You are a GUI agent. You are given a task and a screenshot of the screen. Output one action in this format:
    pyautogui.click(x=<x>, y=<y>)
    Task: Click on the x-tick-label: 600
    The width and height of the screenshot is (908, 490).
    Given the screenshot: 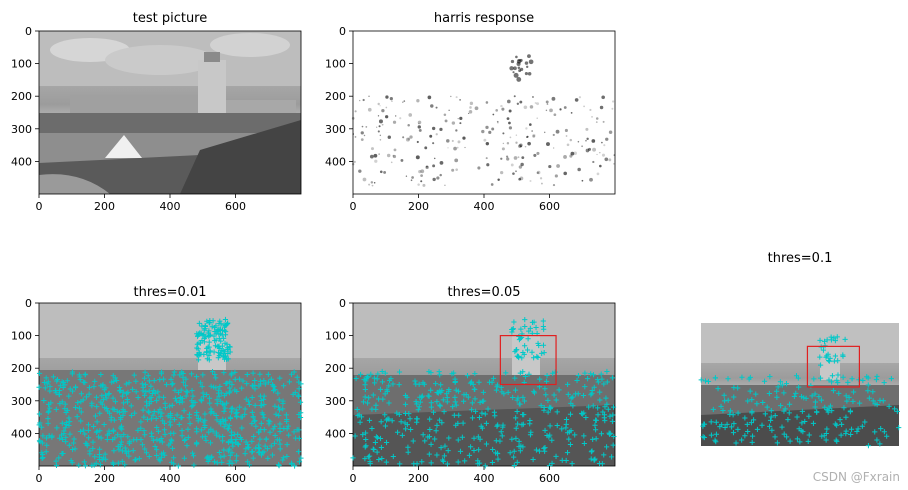 What is the action you would take?
    pyautogui.click(x=549, y=478)
    